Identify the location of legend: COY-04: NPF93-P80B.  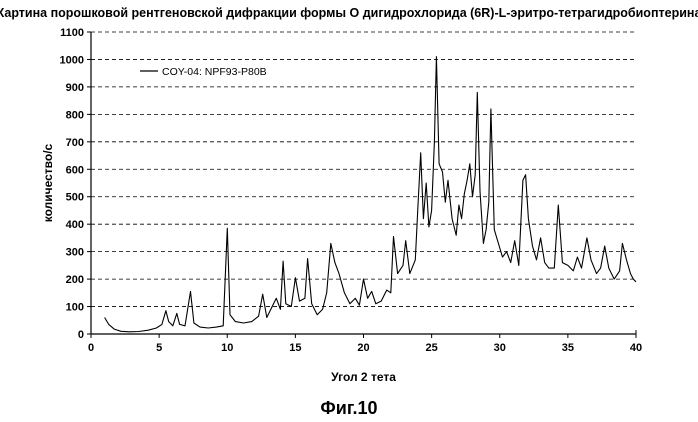
(204, 71).